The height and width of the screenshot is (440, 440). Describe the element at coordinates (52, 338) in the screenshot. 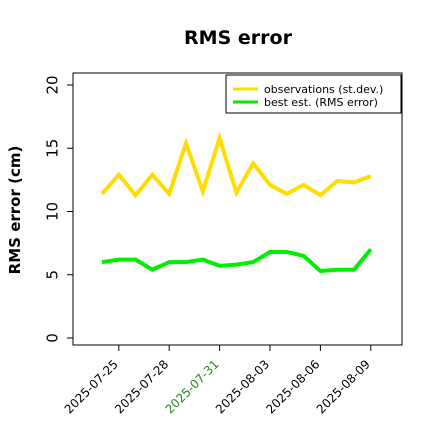

I see `y-tick-label: 0` at that location.